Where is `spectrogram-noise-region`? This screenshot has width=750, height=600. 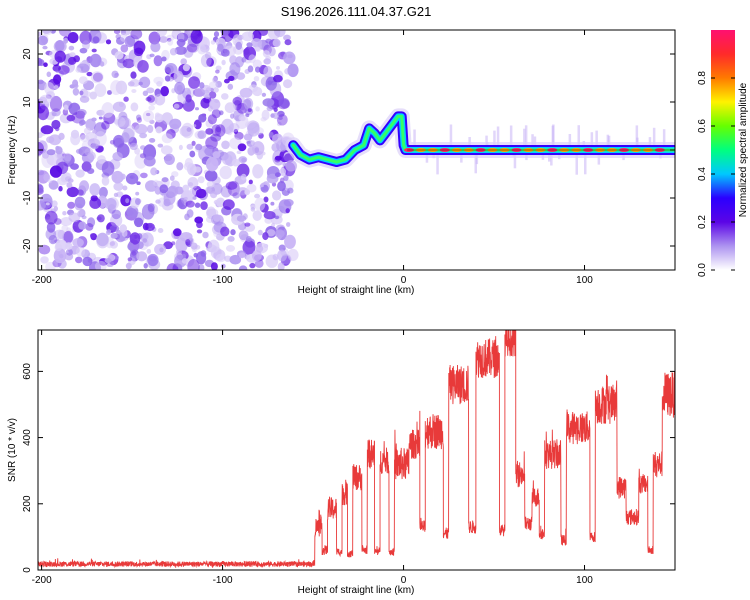 spectrogram-noise-region is located at coordinates (168, 150).